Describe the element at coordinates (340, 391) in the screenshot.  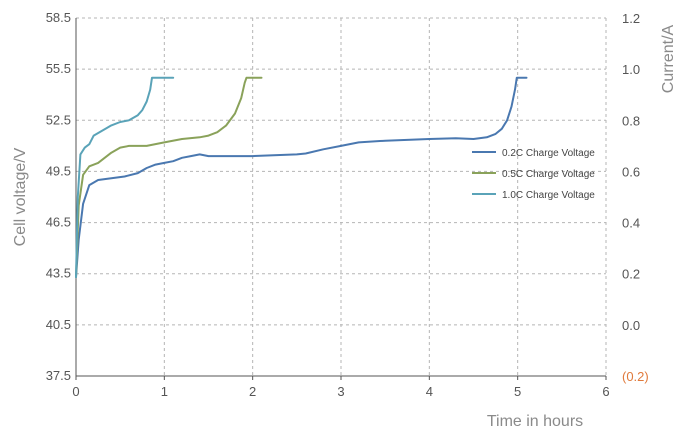
I see `x-tick-label: 3` at that location.